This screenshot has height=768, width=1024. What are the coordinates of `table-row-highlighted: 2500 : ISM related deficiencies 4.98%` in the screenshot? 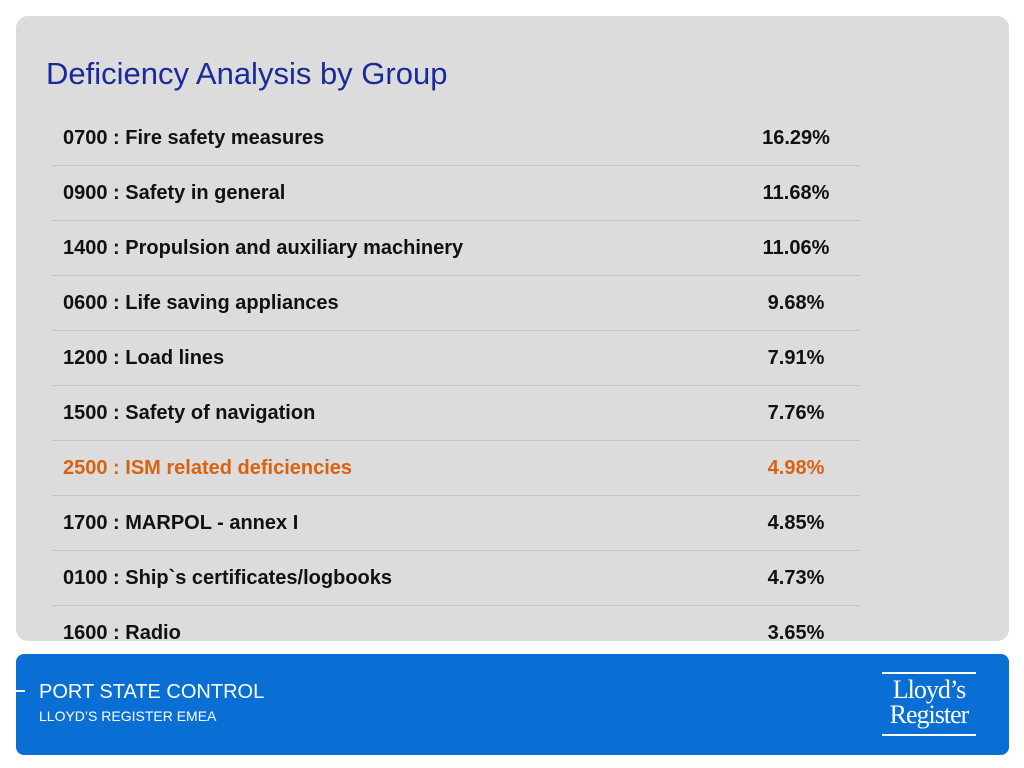 It's located at (456, 468).